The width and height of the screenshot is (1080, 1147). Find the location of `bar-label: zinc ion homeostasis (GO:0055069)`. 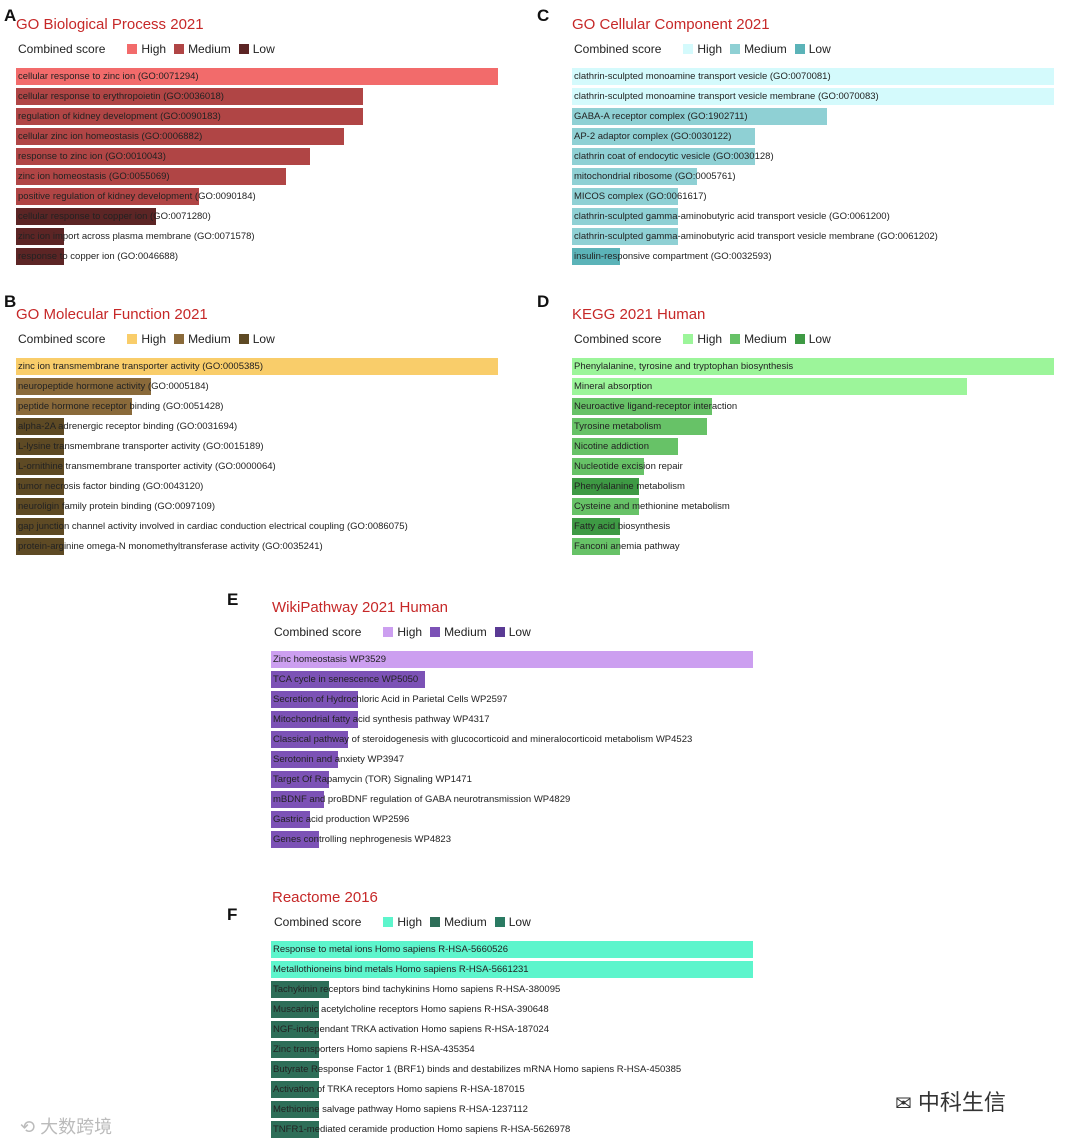

bar-label: zinc ion homeostasis (GO:0055069) is located at coordinates (94, 176).